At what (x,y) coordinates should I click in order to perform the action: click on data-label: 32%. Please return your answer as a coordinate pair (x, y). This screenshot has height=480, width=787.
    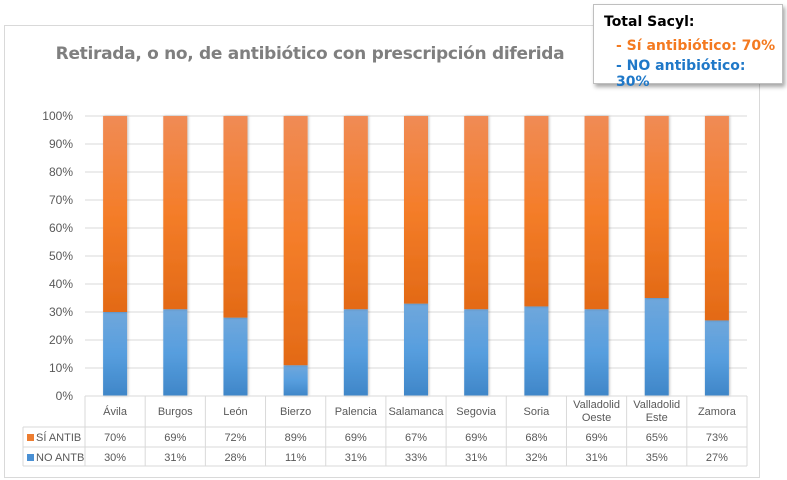
    Looking at the image, I should click on (536, 458).